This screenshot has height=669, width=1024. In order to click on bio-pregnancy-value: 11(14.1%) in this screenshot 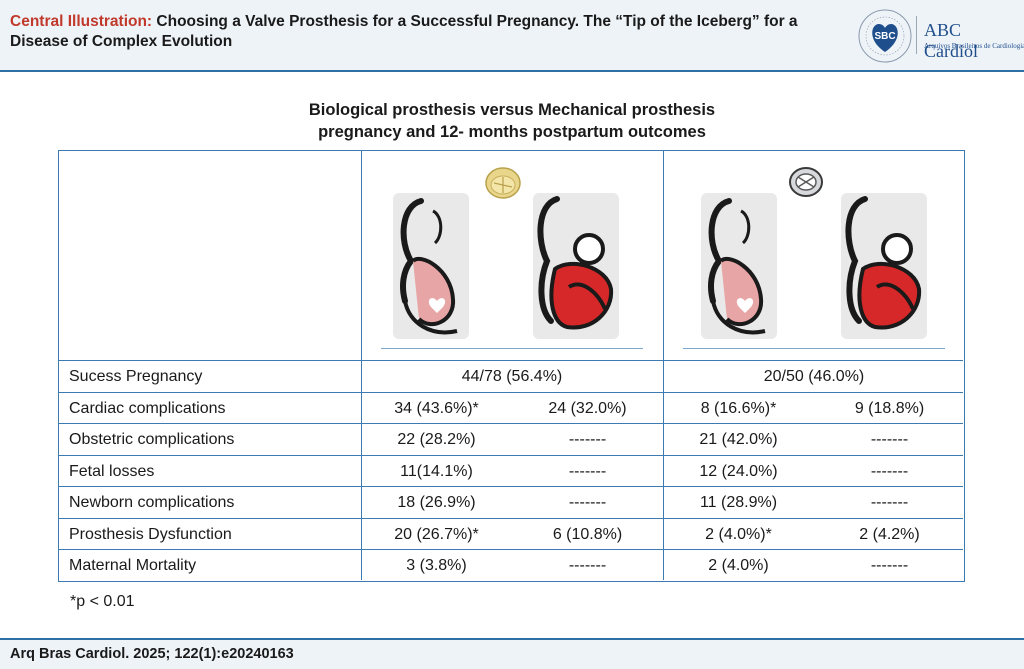, I will do `click(436, 471)`.